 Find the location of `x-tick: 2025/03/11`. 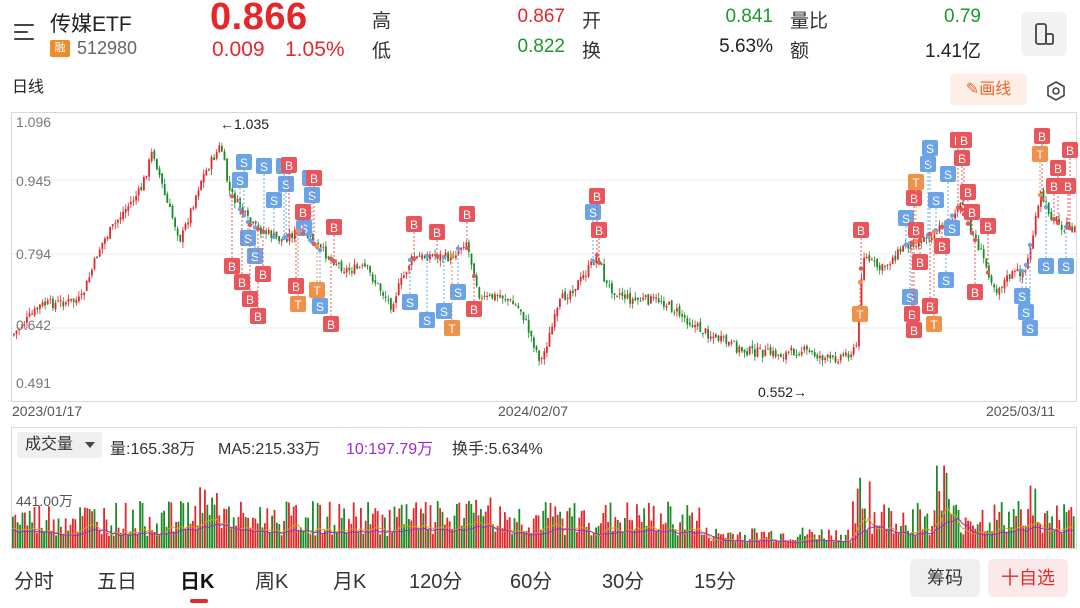

x-tick: 2025/03/11 is located at coordinates (1021, 411).